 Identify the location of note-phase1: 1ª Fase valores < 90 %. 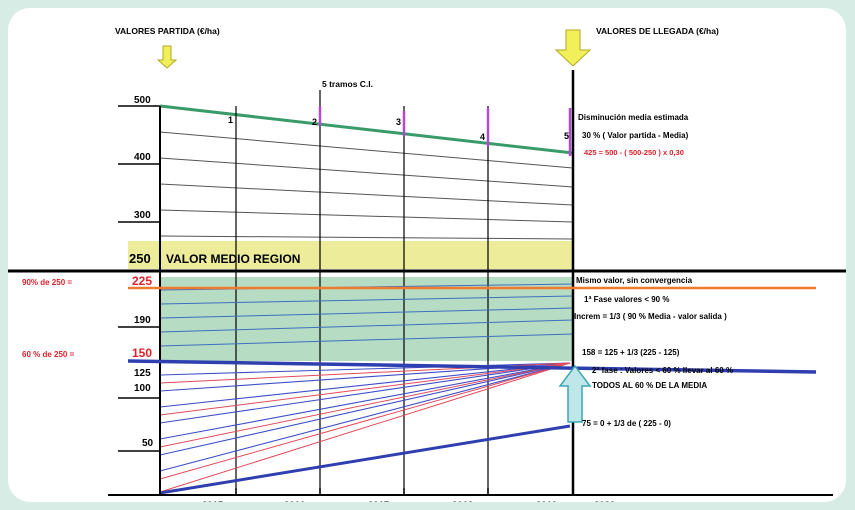
(626, 299).